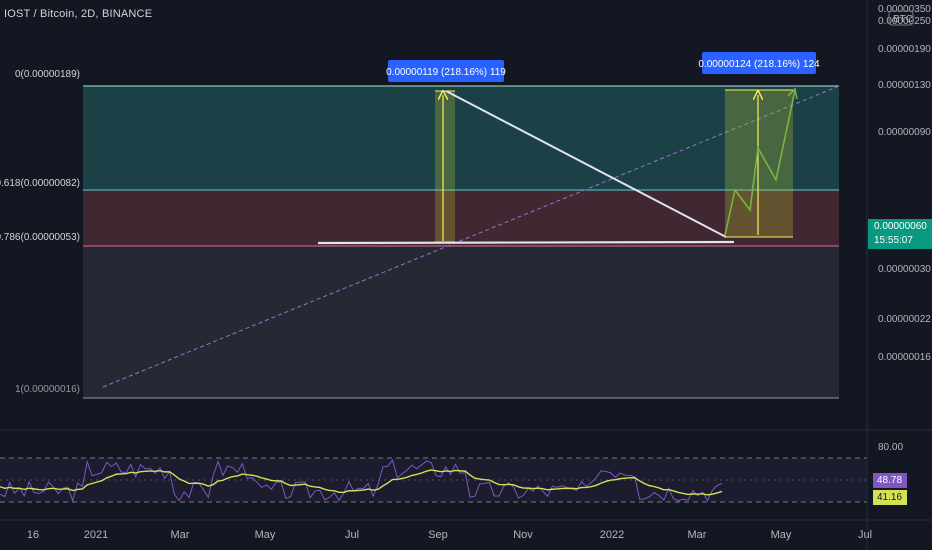  Describe the element at coordinates (47, 74) in the screenshot. I see `fib-label-0: 0(0.00000189)` at that location.